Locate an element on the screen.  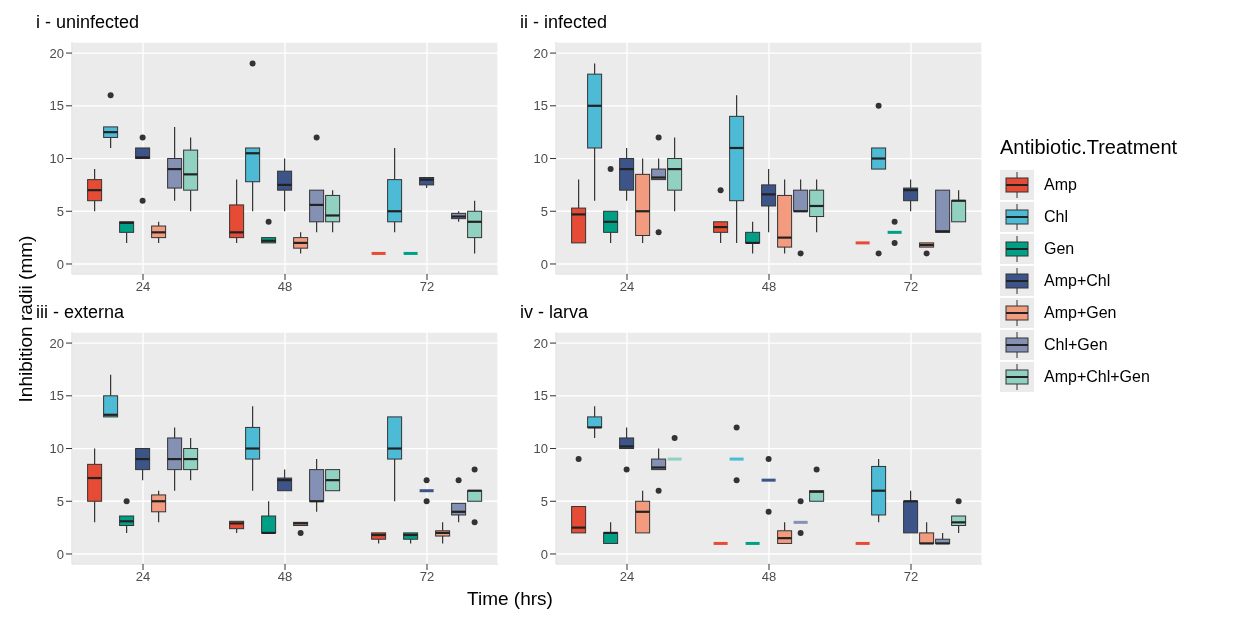
x-axis-title: Time (hrs) is located at coordinates (510, 599).